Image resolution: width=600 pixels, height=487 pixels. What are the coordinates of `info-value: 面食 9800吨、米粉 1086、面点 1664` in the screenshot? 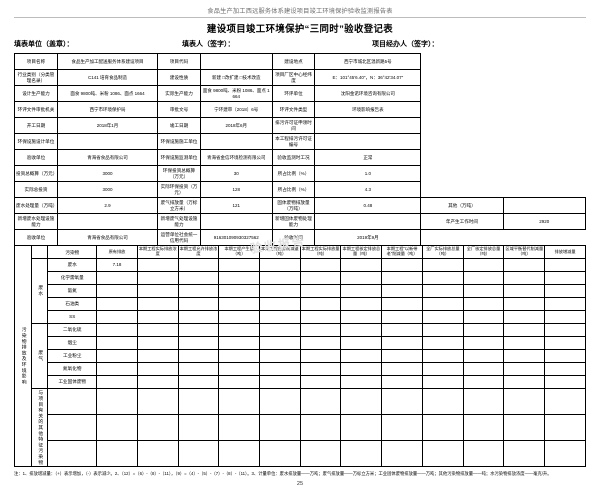 It's located at (236, 93).